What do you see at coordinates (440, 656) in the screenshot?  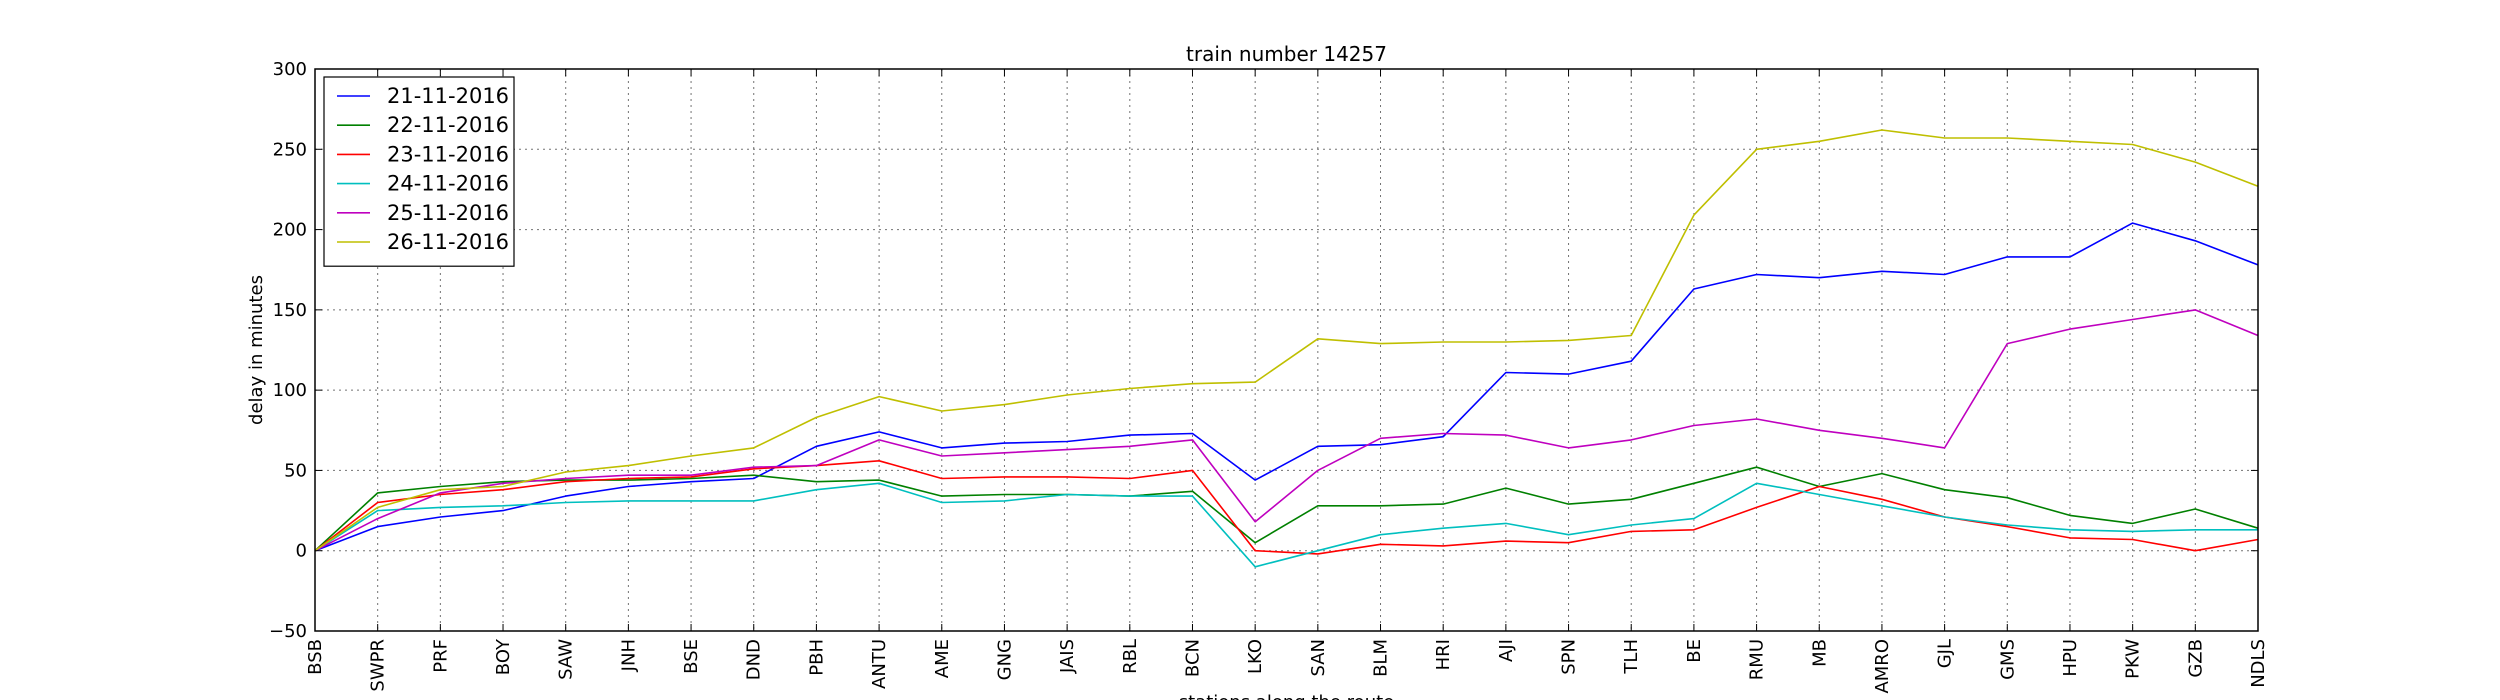 I see `x-tick-label: PRF` at bounding box center [440, 656].